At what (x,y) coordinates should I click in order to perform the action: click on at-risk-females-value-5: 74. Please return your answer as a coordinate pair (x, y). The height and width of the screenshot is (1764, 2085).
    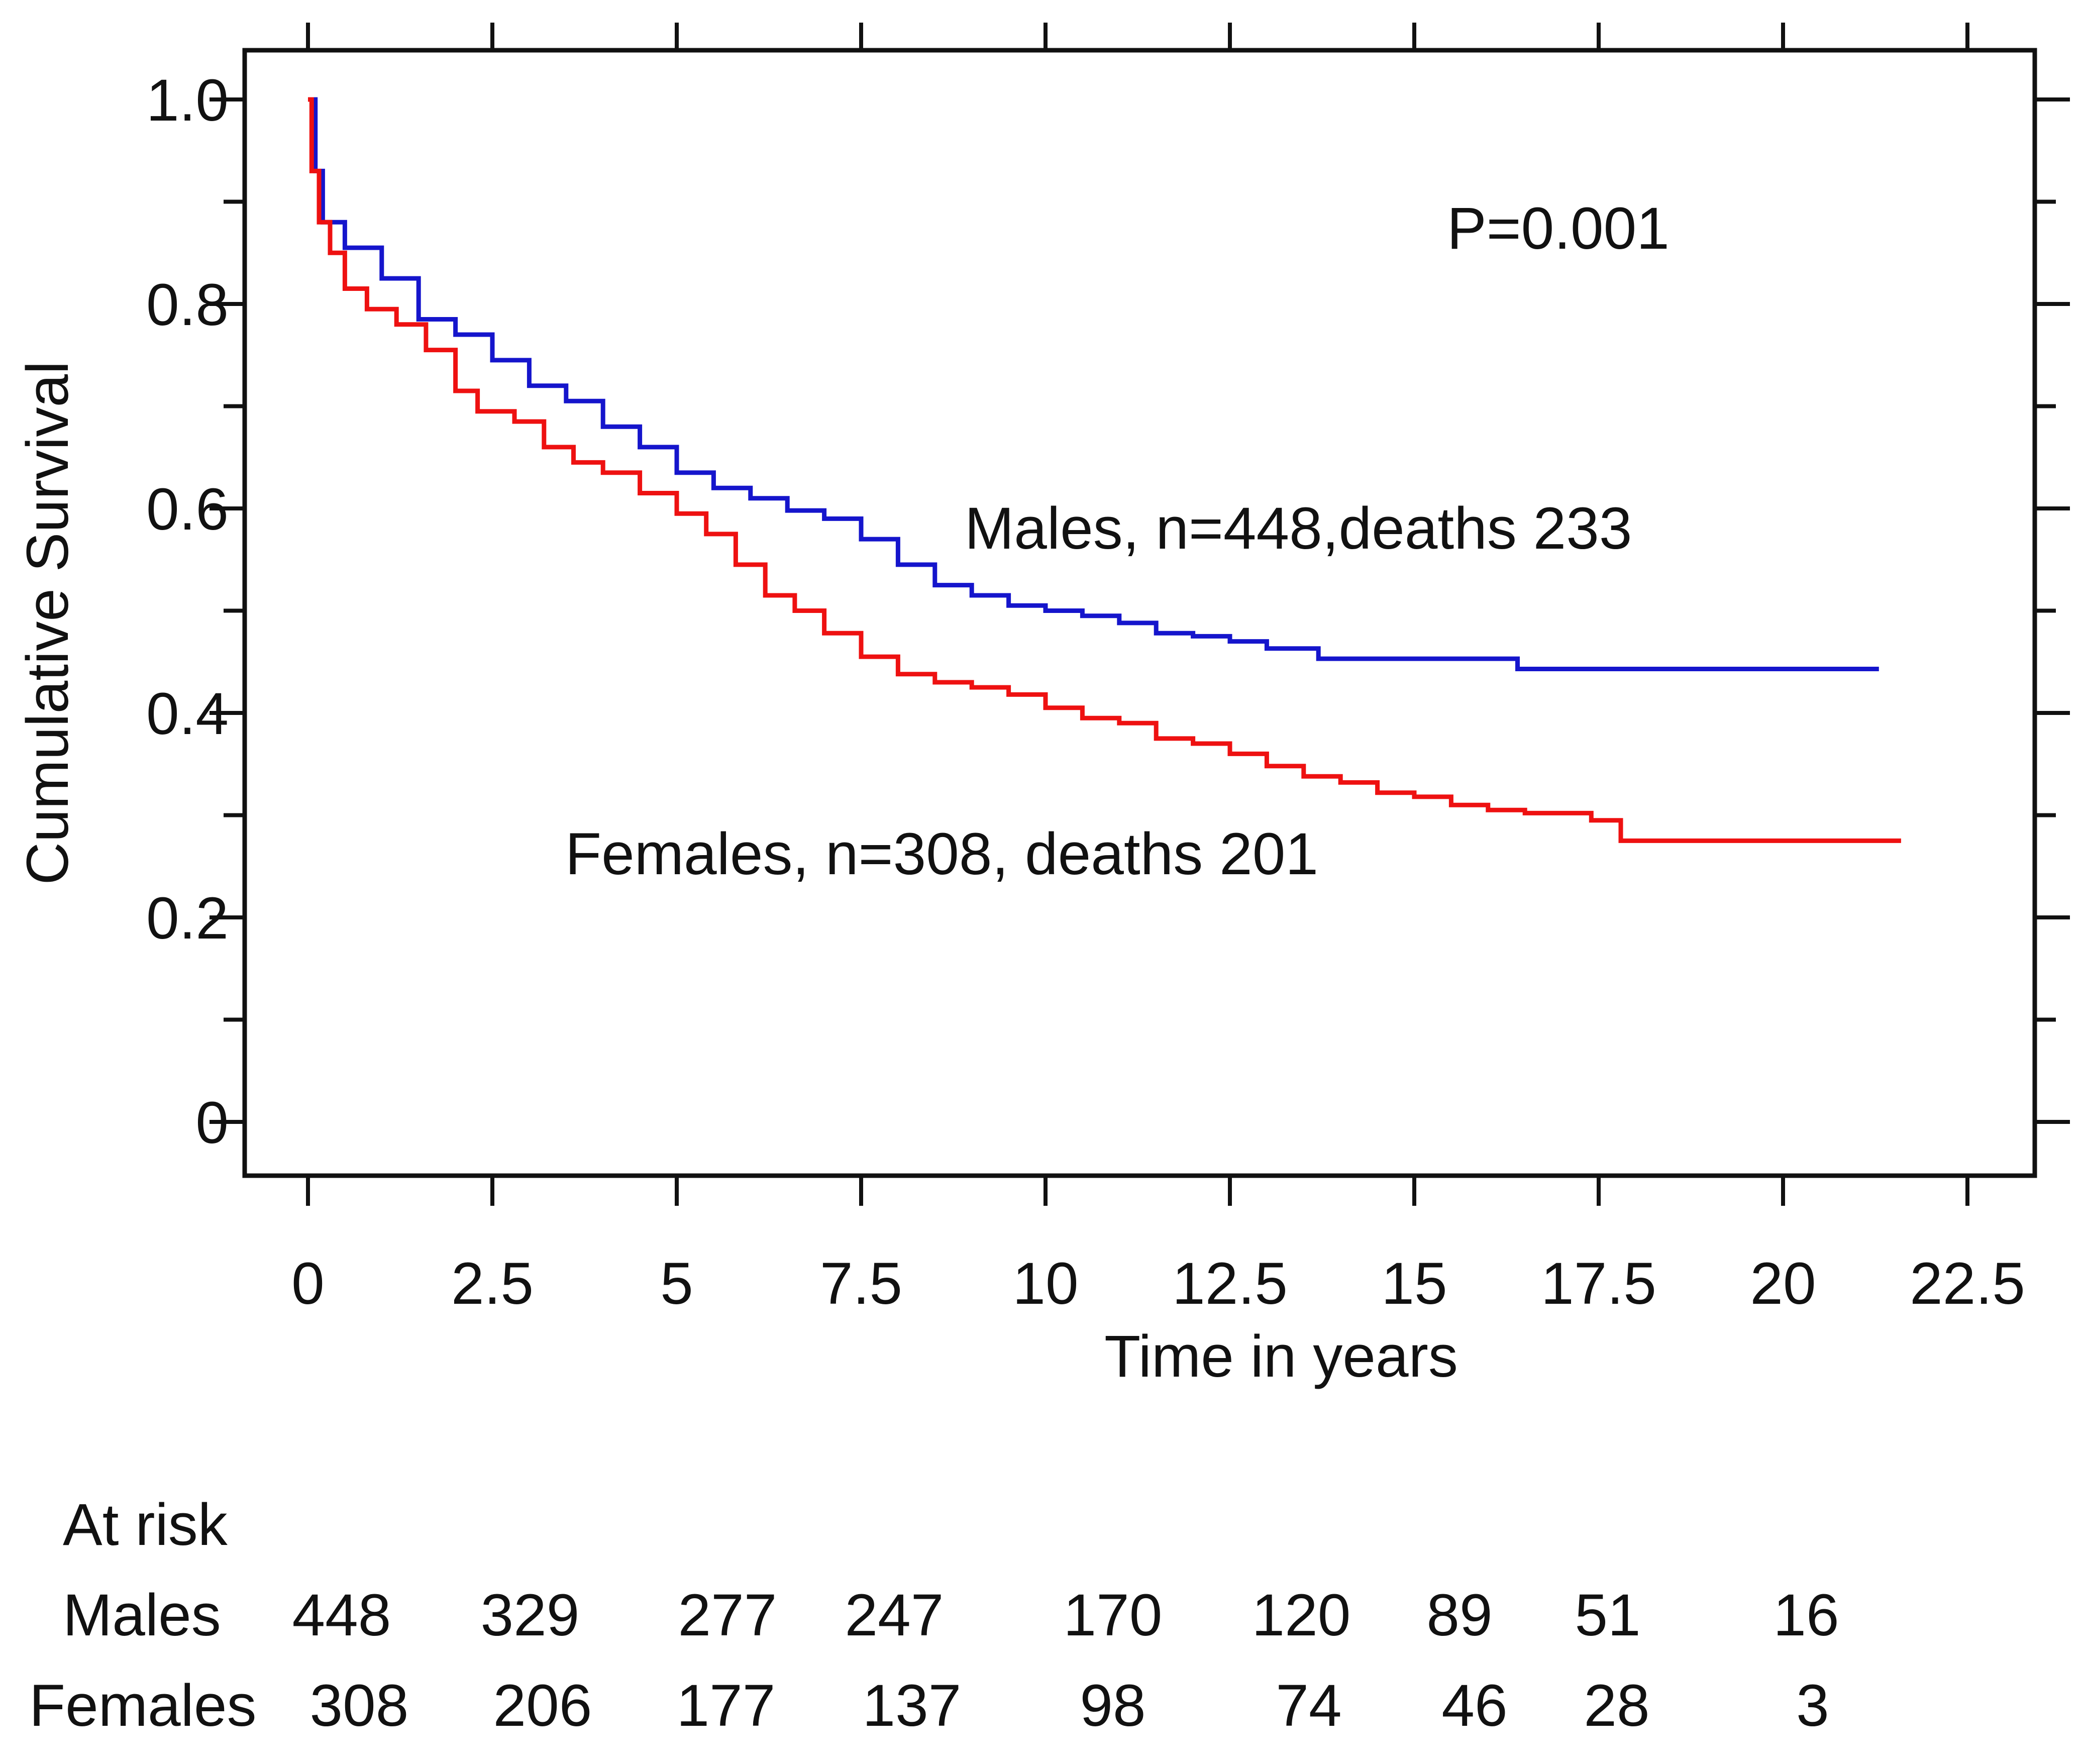
    Looking at the image, I should click on (1308, 1706).